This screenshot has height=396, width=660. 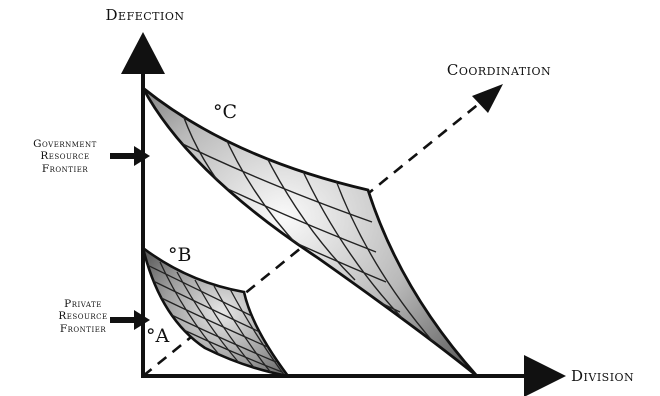 I want to click on division-arrowhead, so click(x=545, y=375).